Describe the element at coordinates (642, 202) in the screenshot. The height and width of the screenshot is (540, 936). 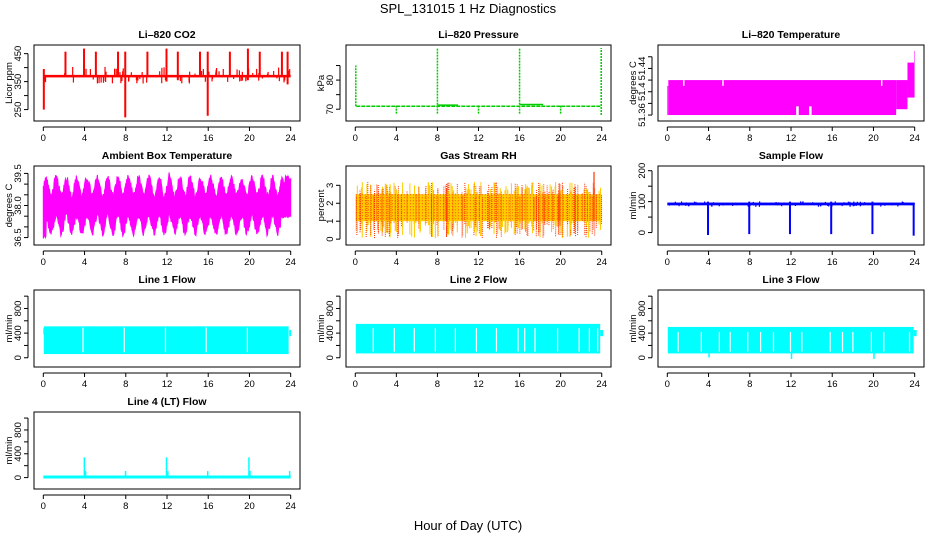
I see `y-tick-label: 100` at that location.